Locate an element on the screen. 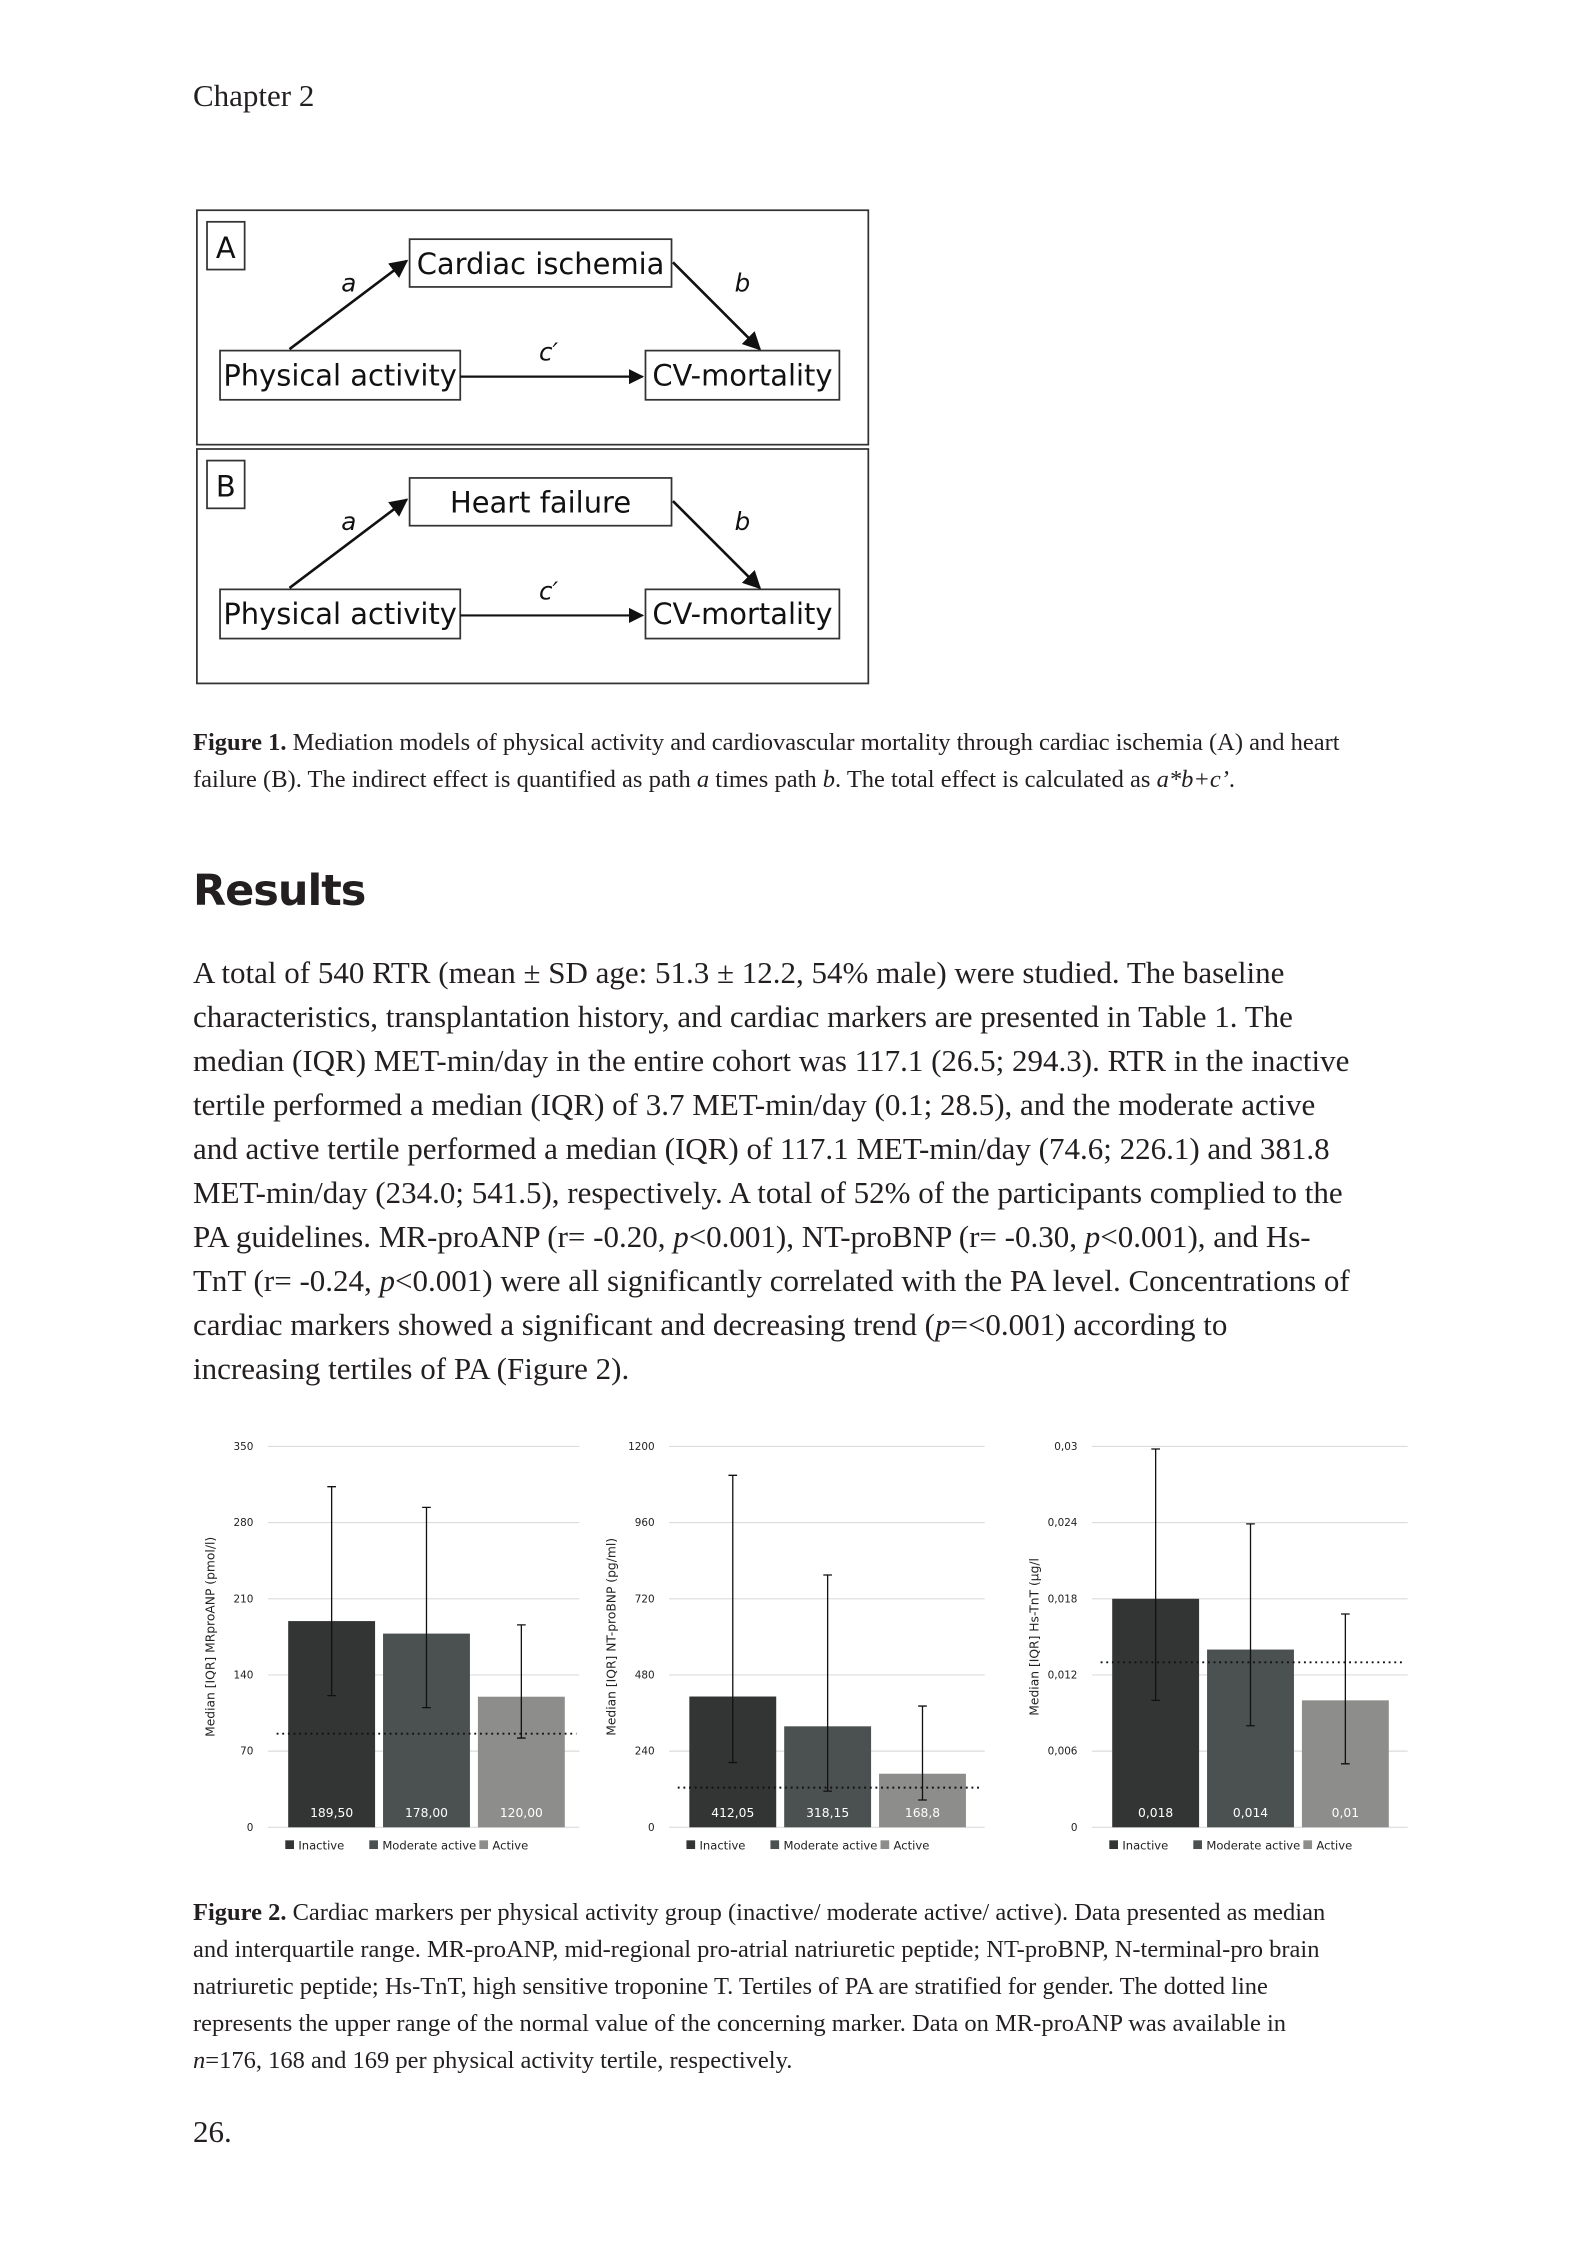 The height and width of the screenshot is (2250, 1593). italic-text: b is located at coordinates (829, 779).